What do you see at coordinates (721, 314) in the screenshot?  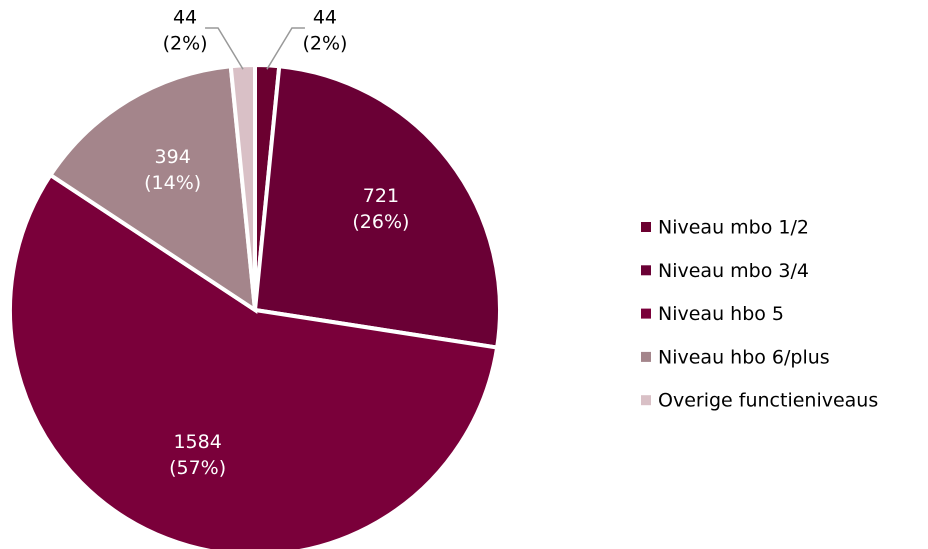 I see `legend-label: Niveau hbo 5` at bounding box center [721, 314].